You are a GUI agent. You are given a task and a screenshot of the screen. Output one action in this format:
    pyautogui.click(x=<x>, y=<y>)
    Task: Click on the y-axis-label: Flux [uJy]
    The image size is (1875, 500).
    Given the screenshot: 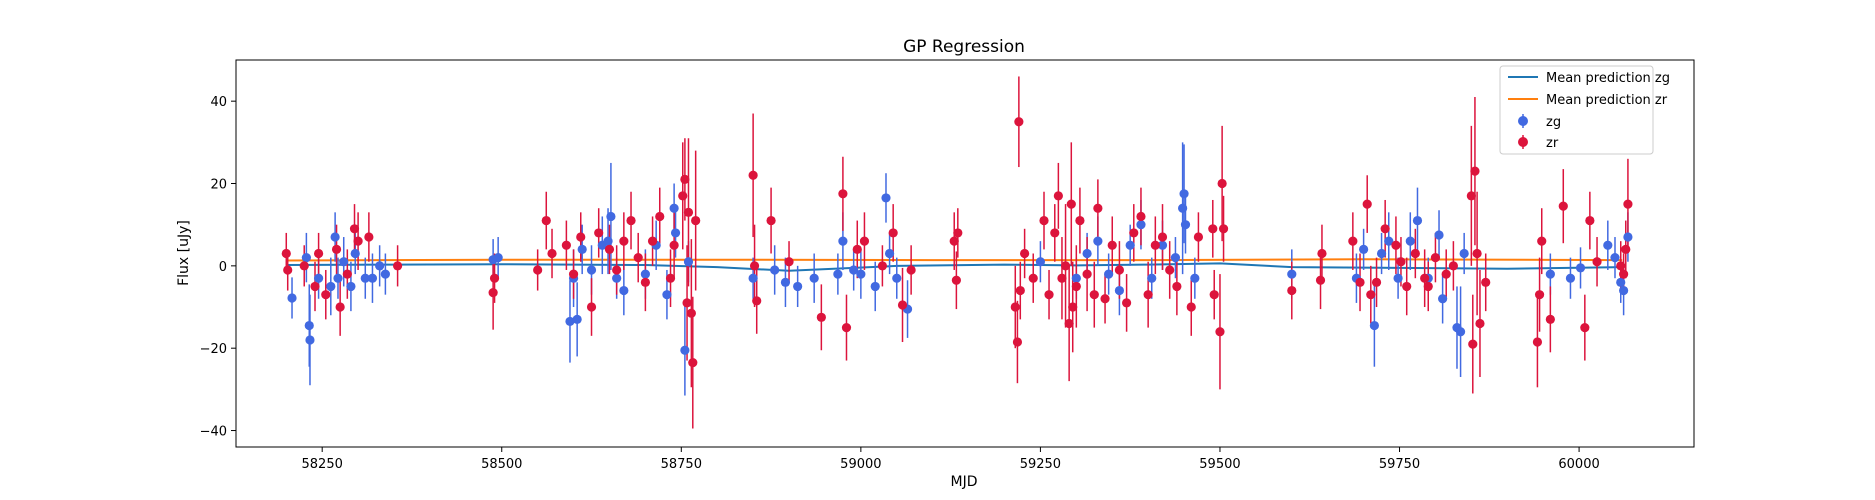 What is the action you would take?
    pyautogui.click(x=184, y=253)
    